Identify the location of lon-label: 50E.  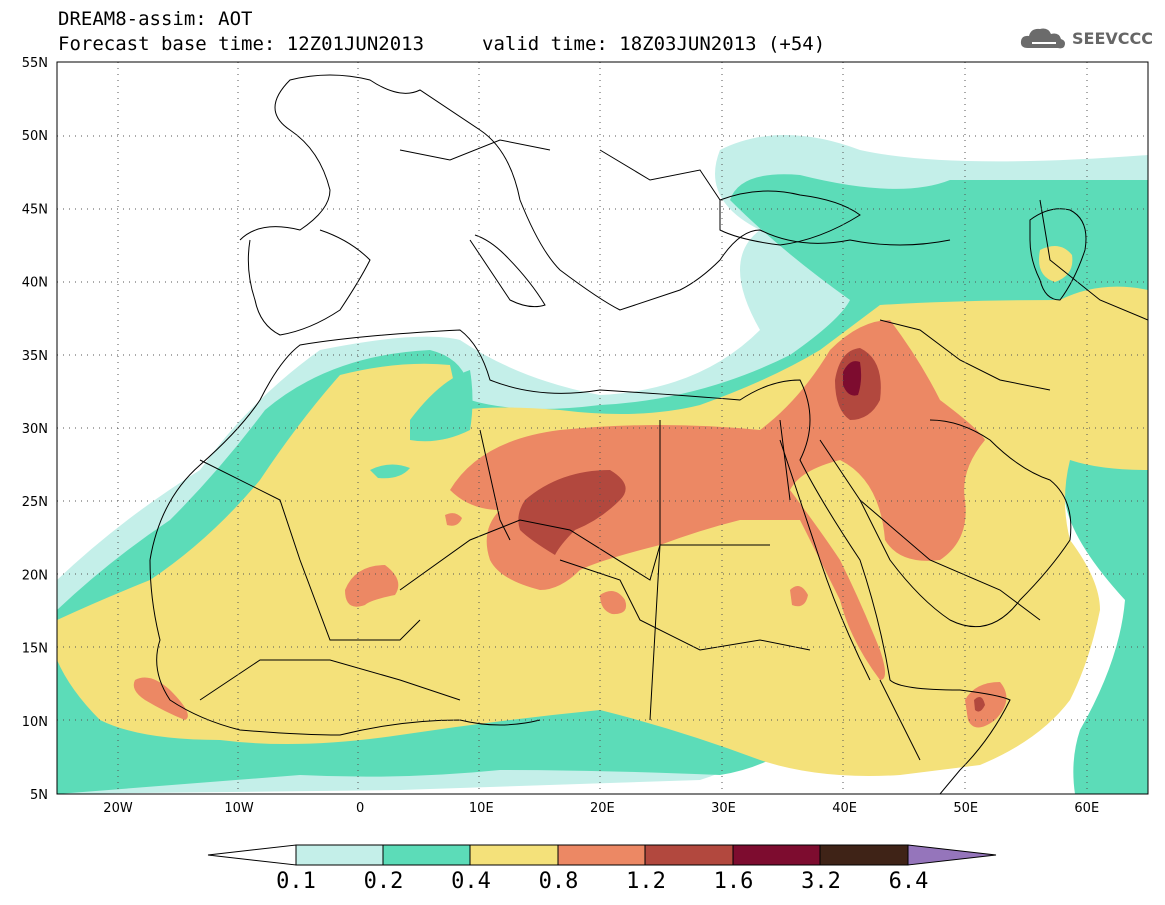
(965, 808).